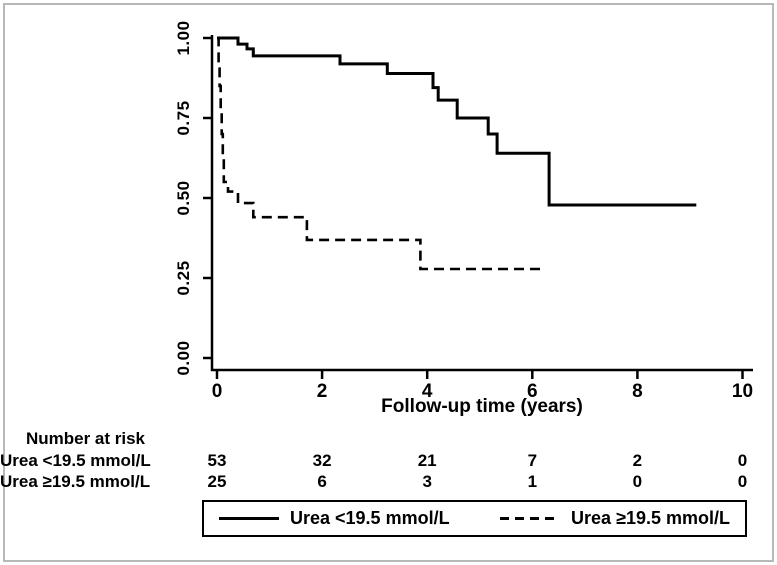  What do you see at coordinates (322, 460) in the screenshot?
I see `risk-count: 32` at bounding box center [322, 460].